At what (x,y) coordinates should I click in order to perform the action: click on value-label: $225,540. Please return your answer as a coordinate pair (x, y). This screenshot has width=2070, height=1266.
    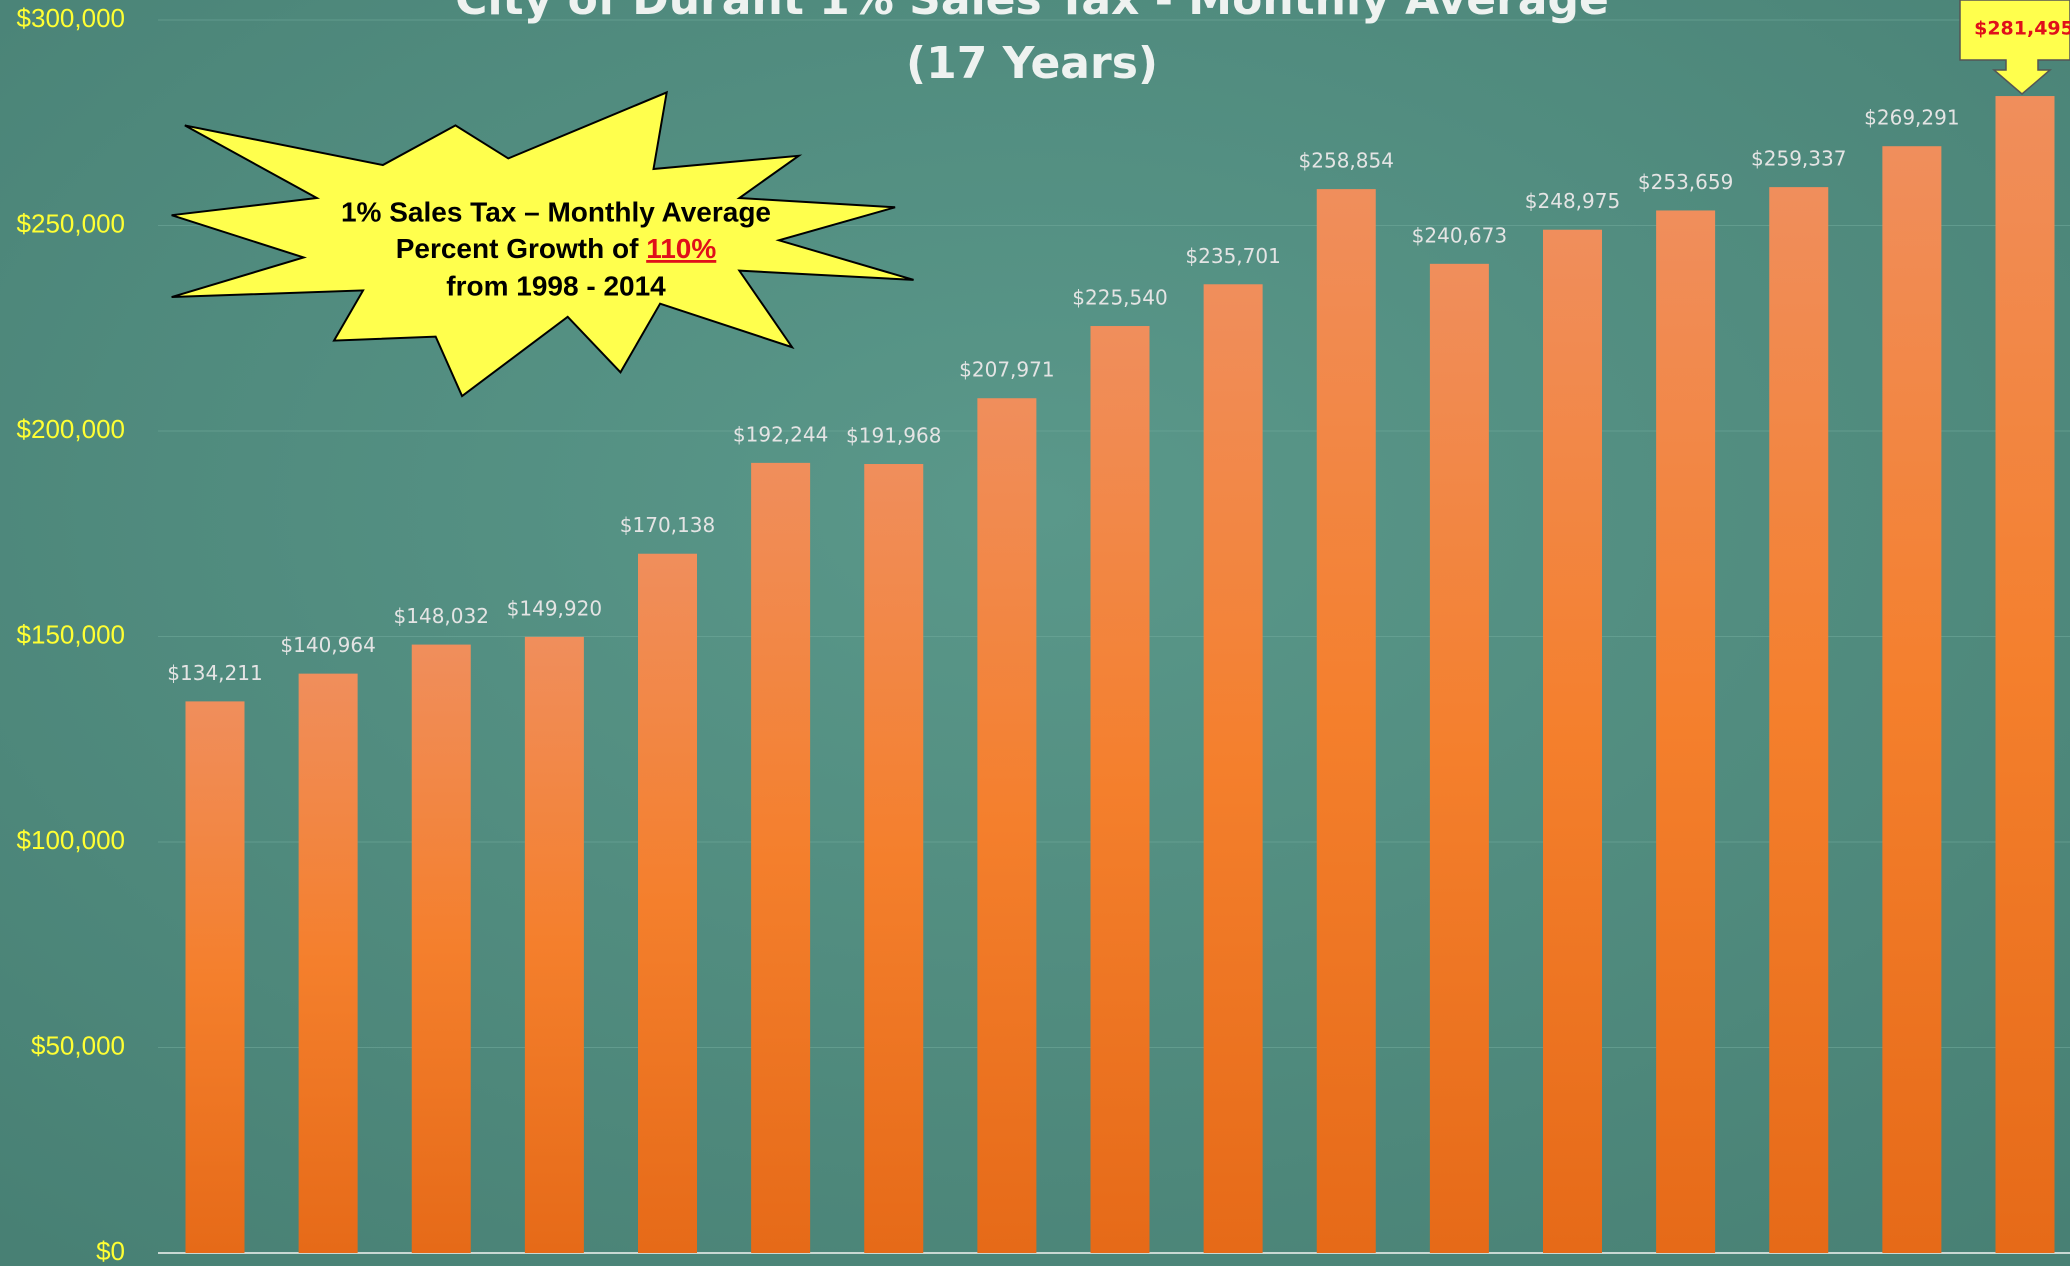
    Looking at the image, I should click on (1119, 298).